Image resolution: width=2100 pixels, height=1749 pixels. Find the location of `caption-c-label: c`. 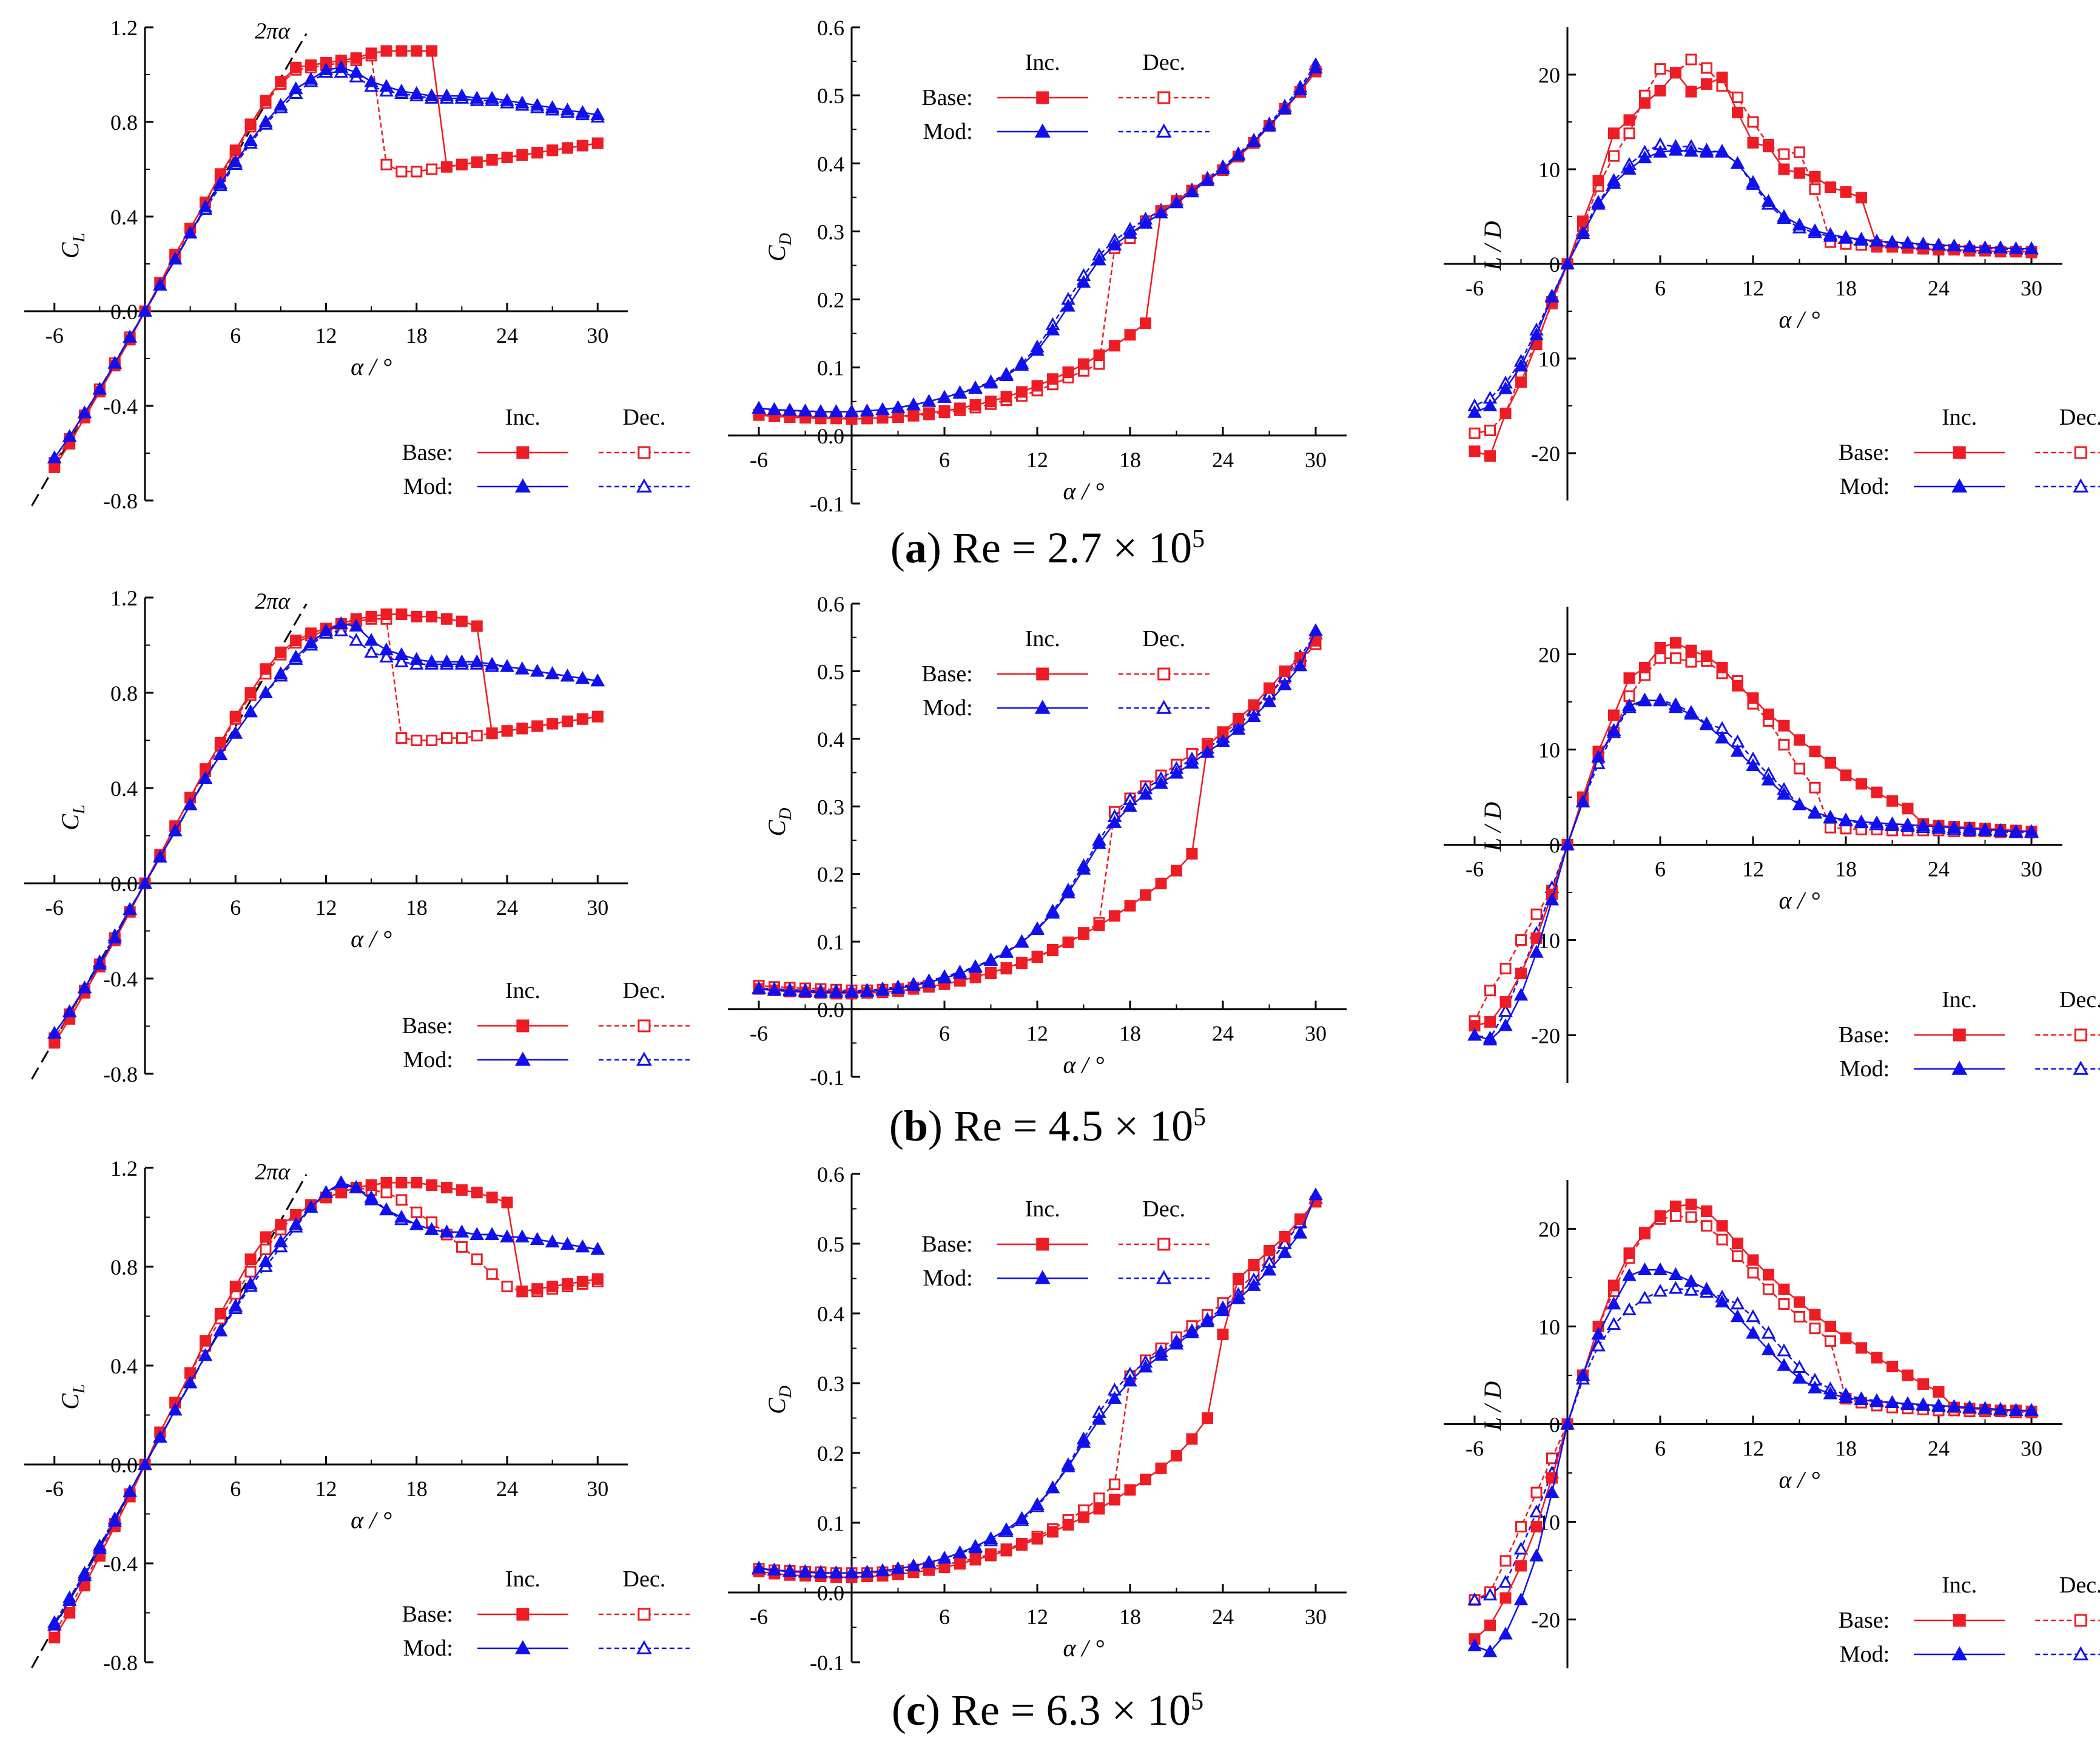

caption-c-label: c is located at coordinates (916, 1710).